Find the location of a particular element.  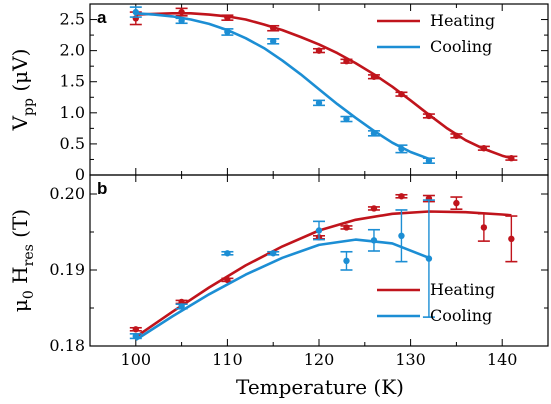

x-tick-label: 100 is located at coordinates (136, 359).